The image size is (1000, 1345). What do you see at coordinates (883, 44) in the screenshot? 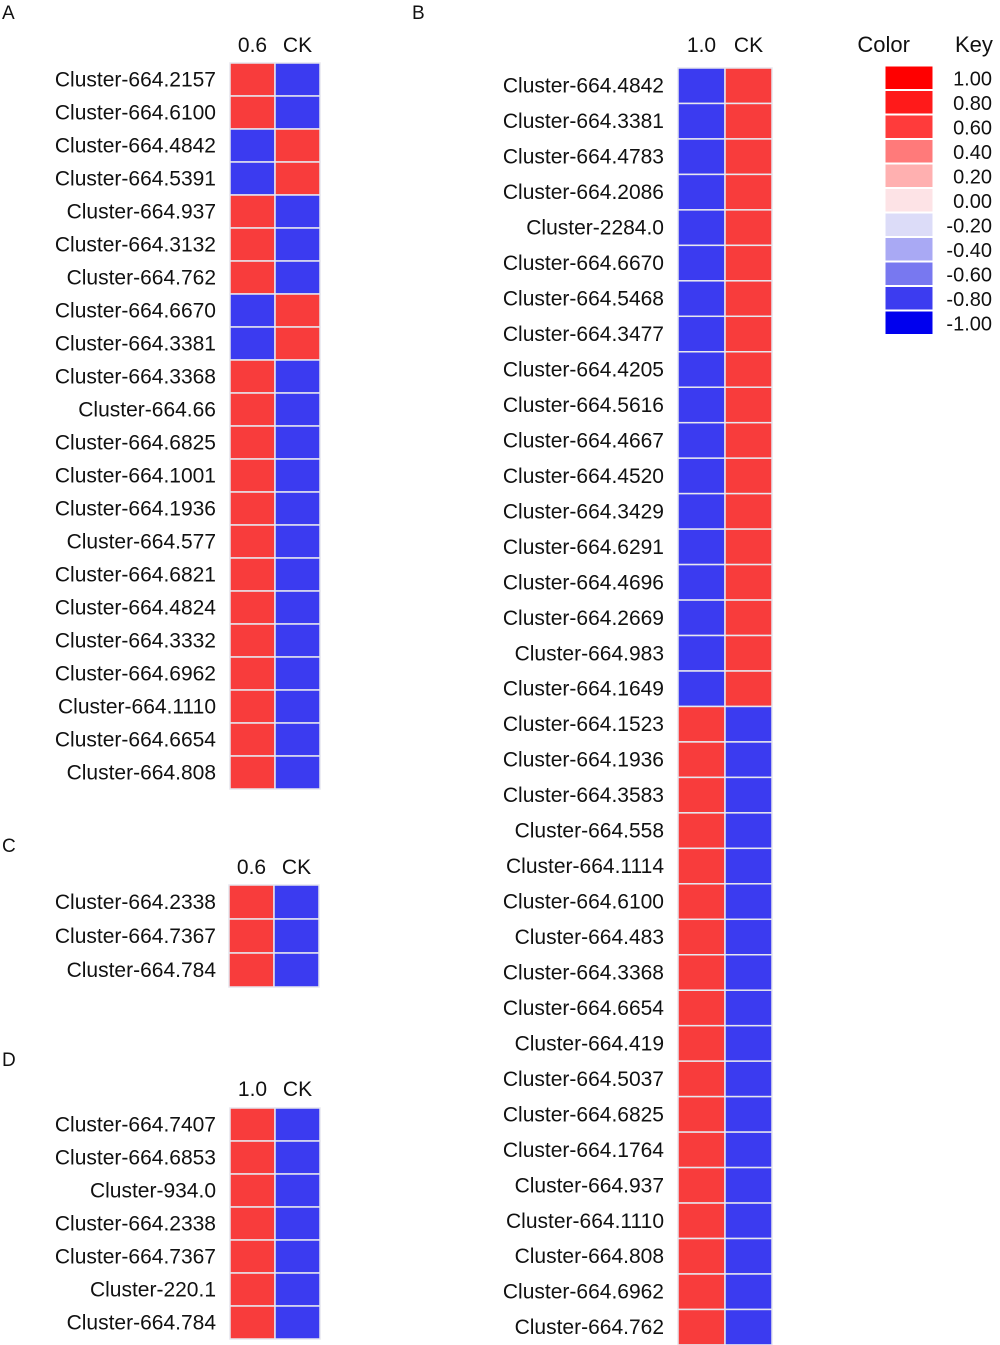
I see `color-key-title-left: Color` at bounding box center [883, 44].